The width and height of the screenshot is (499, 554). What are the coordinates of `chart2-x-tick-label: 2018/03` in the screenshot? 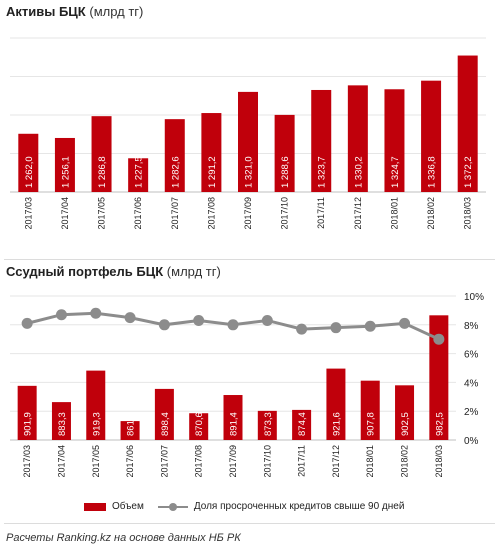 It's located at (439, 461).